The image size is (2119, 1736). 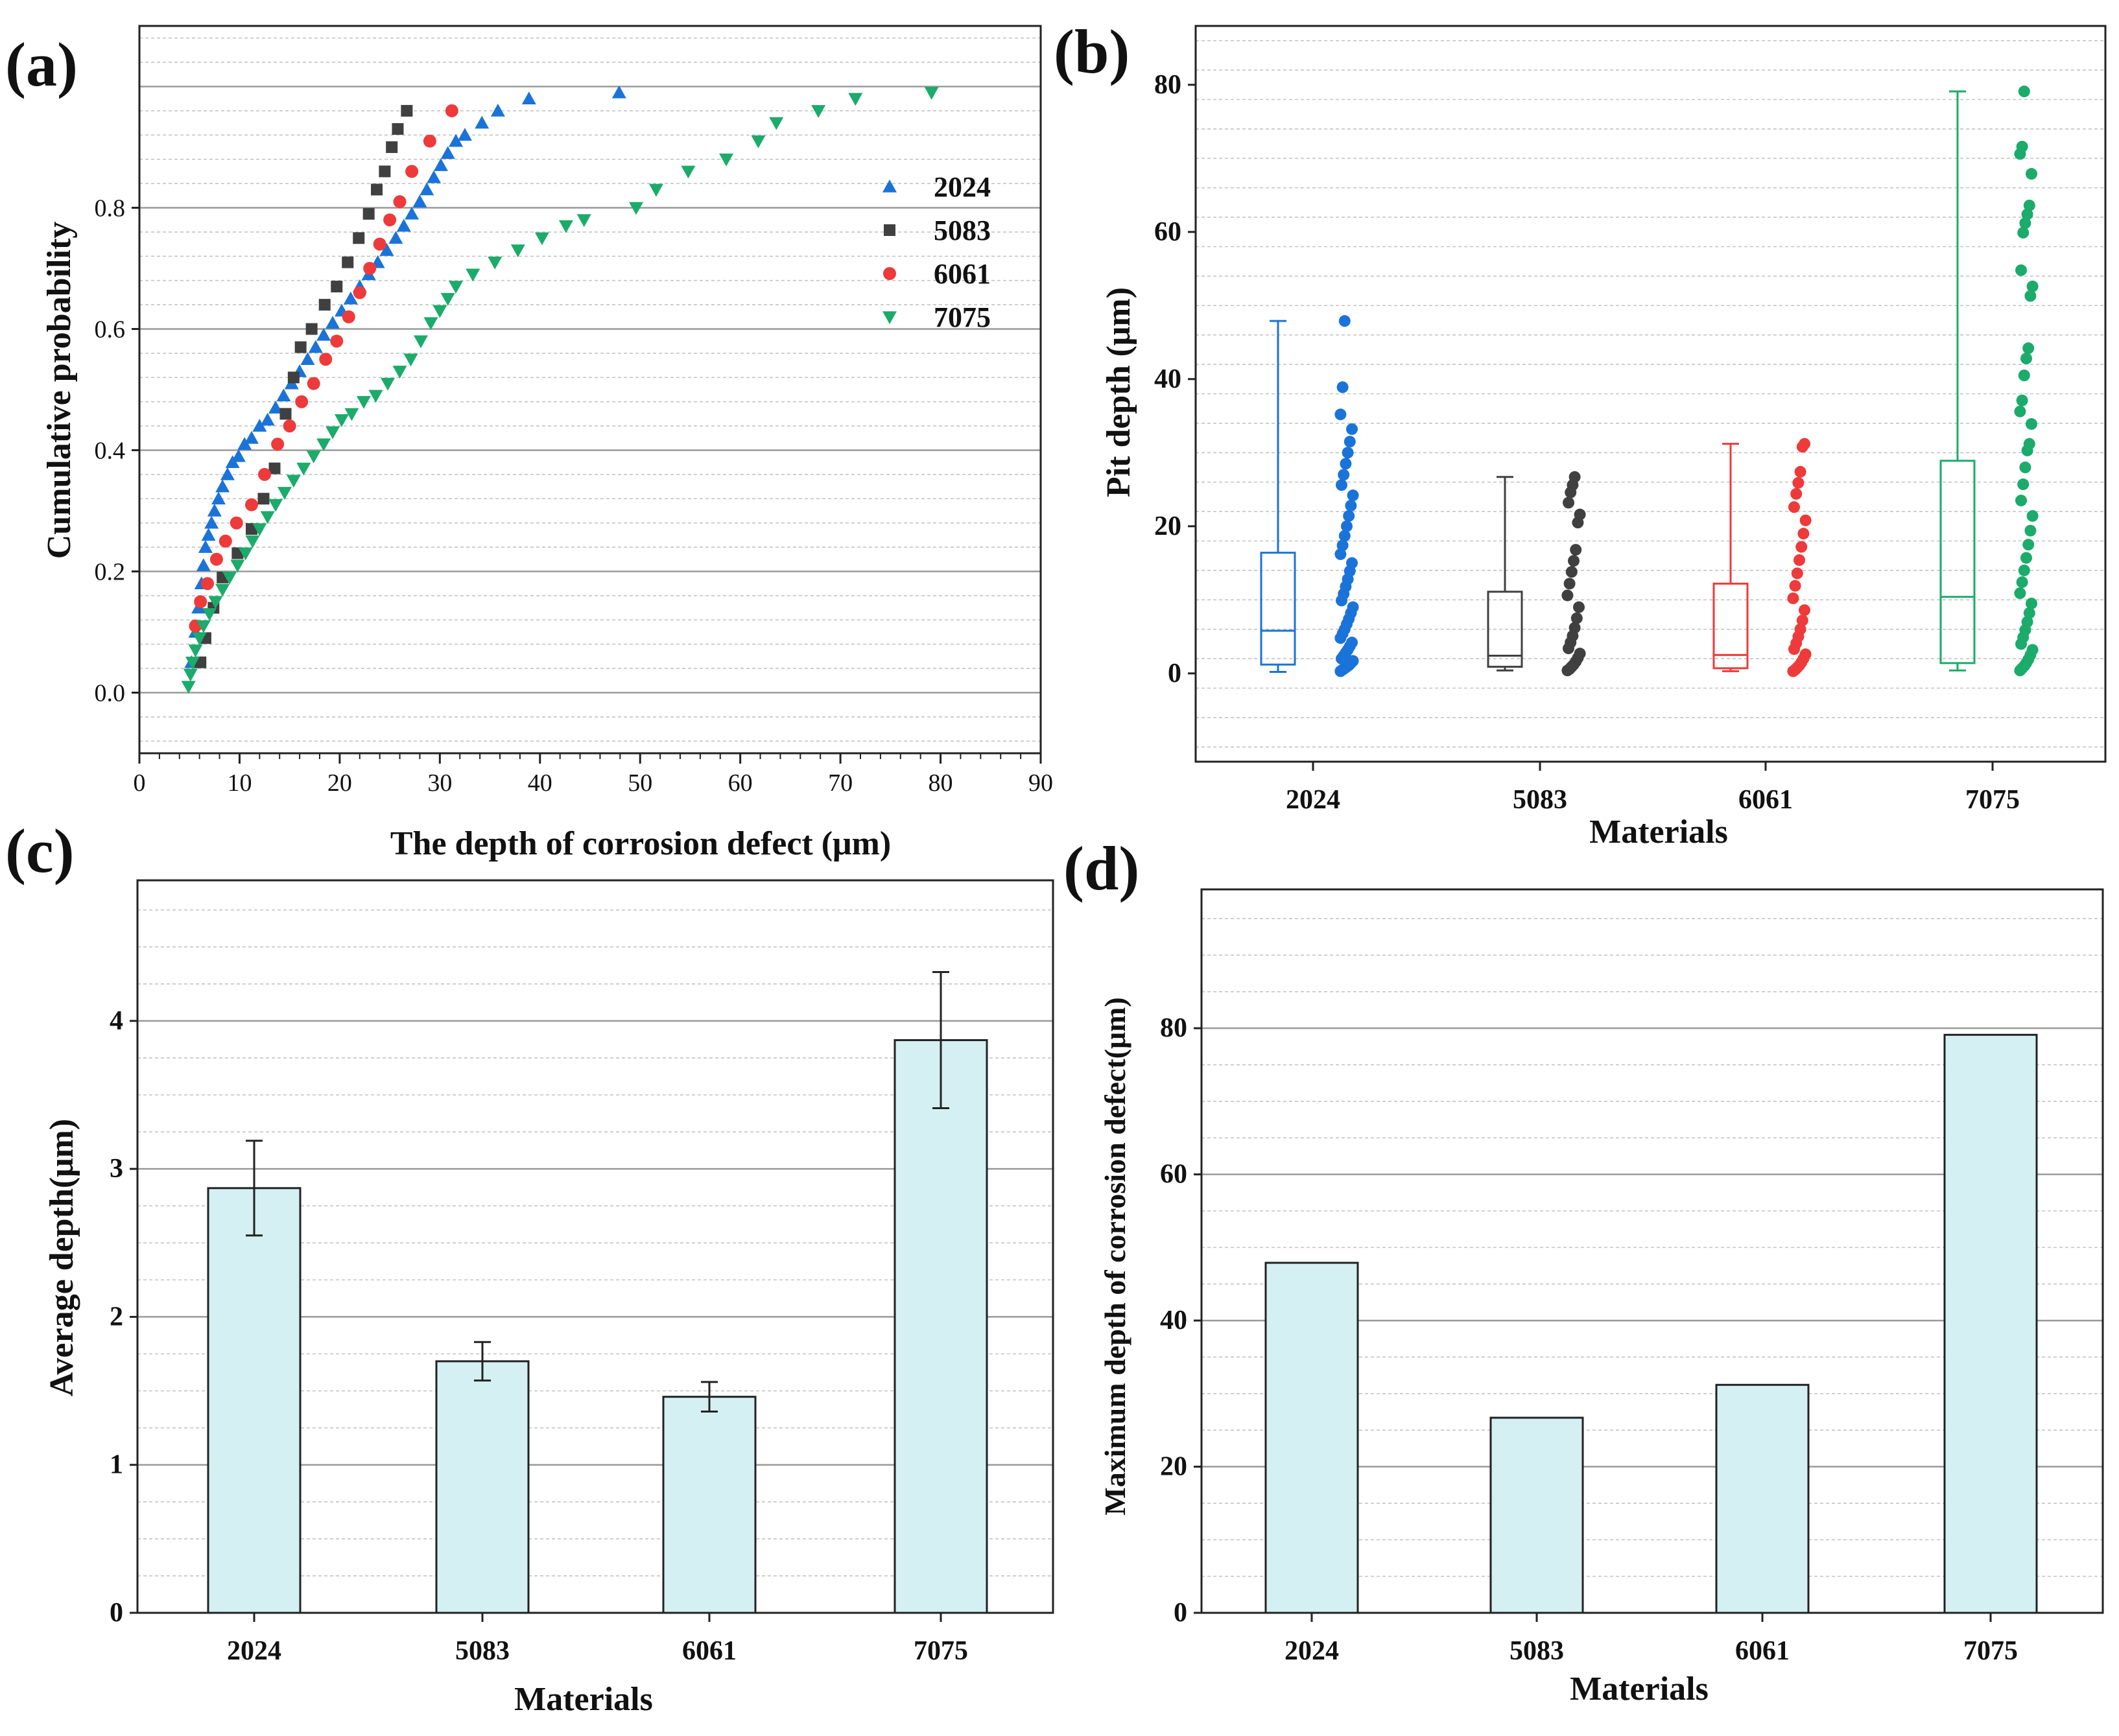 I want to click on y-tick-label: 2, so click(x=116, y=1316).